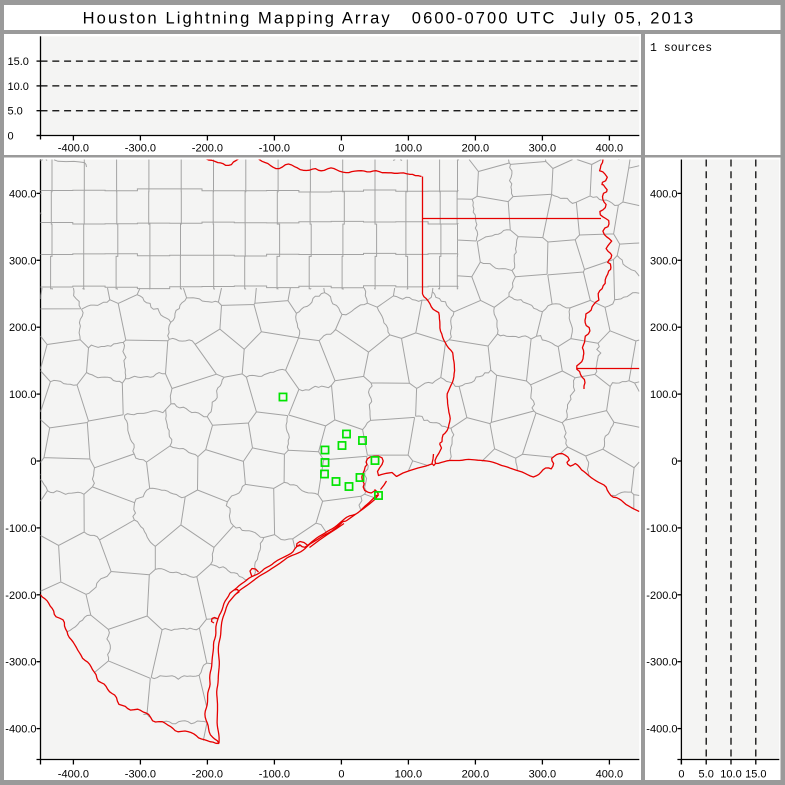 The width and height of the screenshot is (785, 785). What do you see at coordinates (681, 48) in the screenshot?
I see `svg-text: 1 sources` at bounding box center [681, 48].